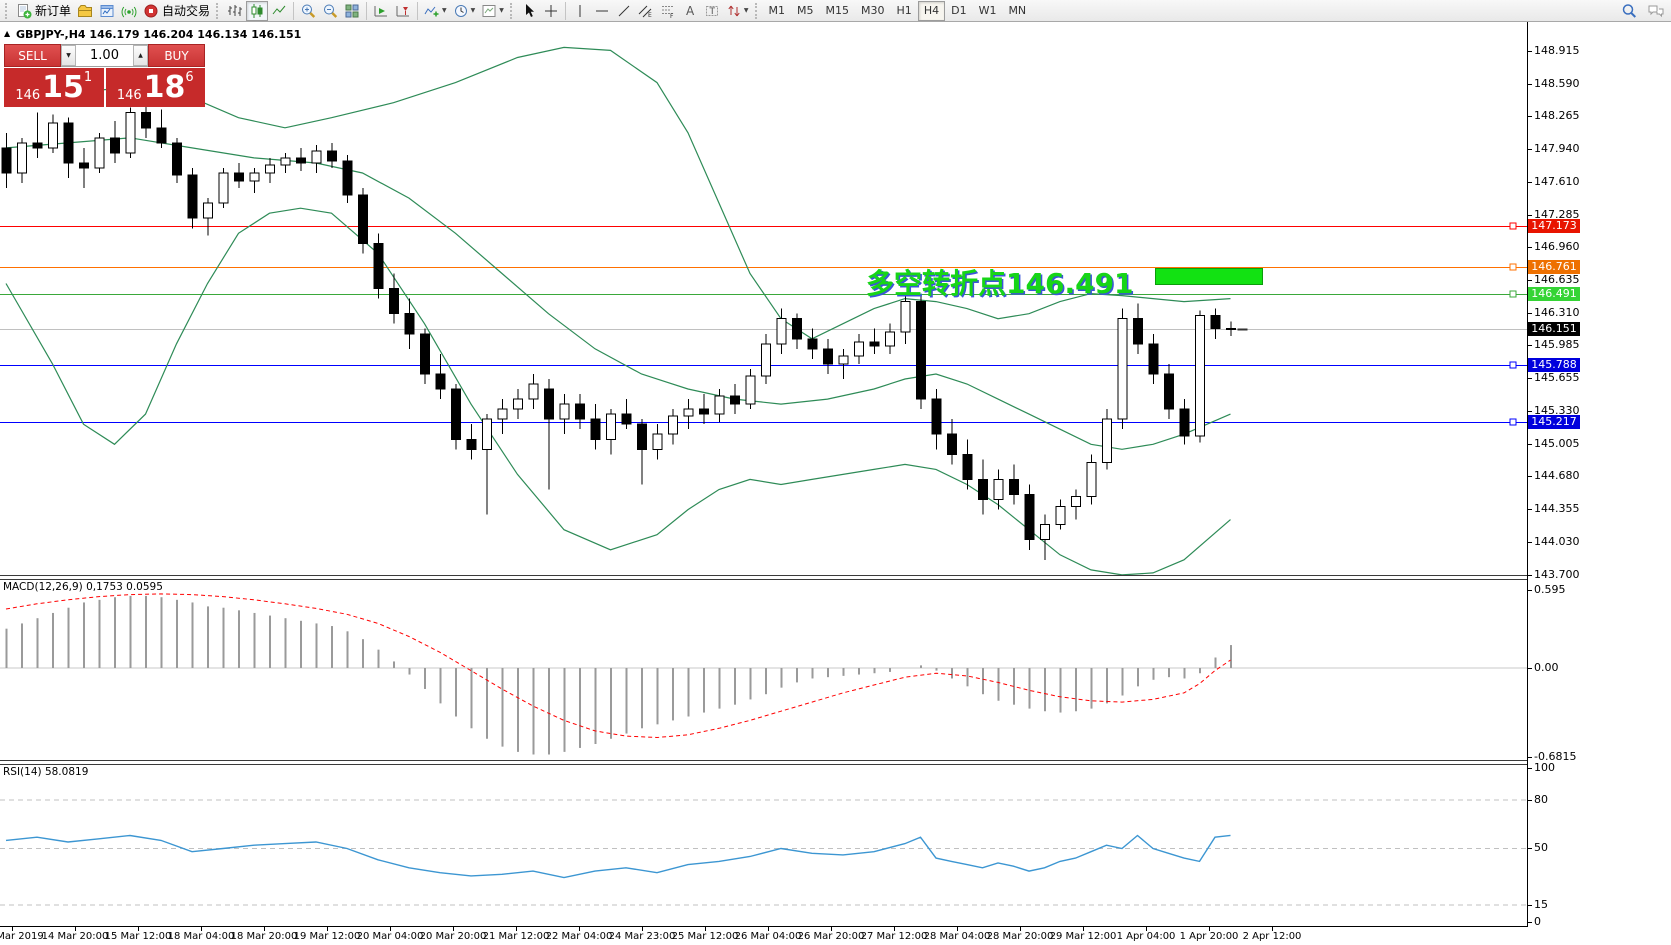 Image resolution: width=1671 pixels, height=945 pixels. Describe the element at coordinates (444, 10) in the screenshot. I see `indicators-dropdown-caret: ▼` at that location.